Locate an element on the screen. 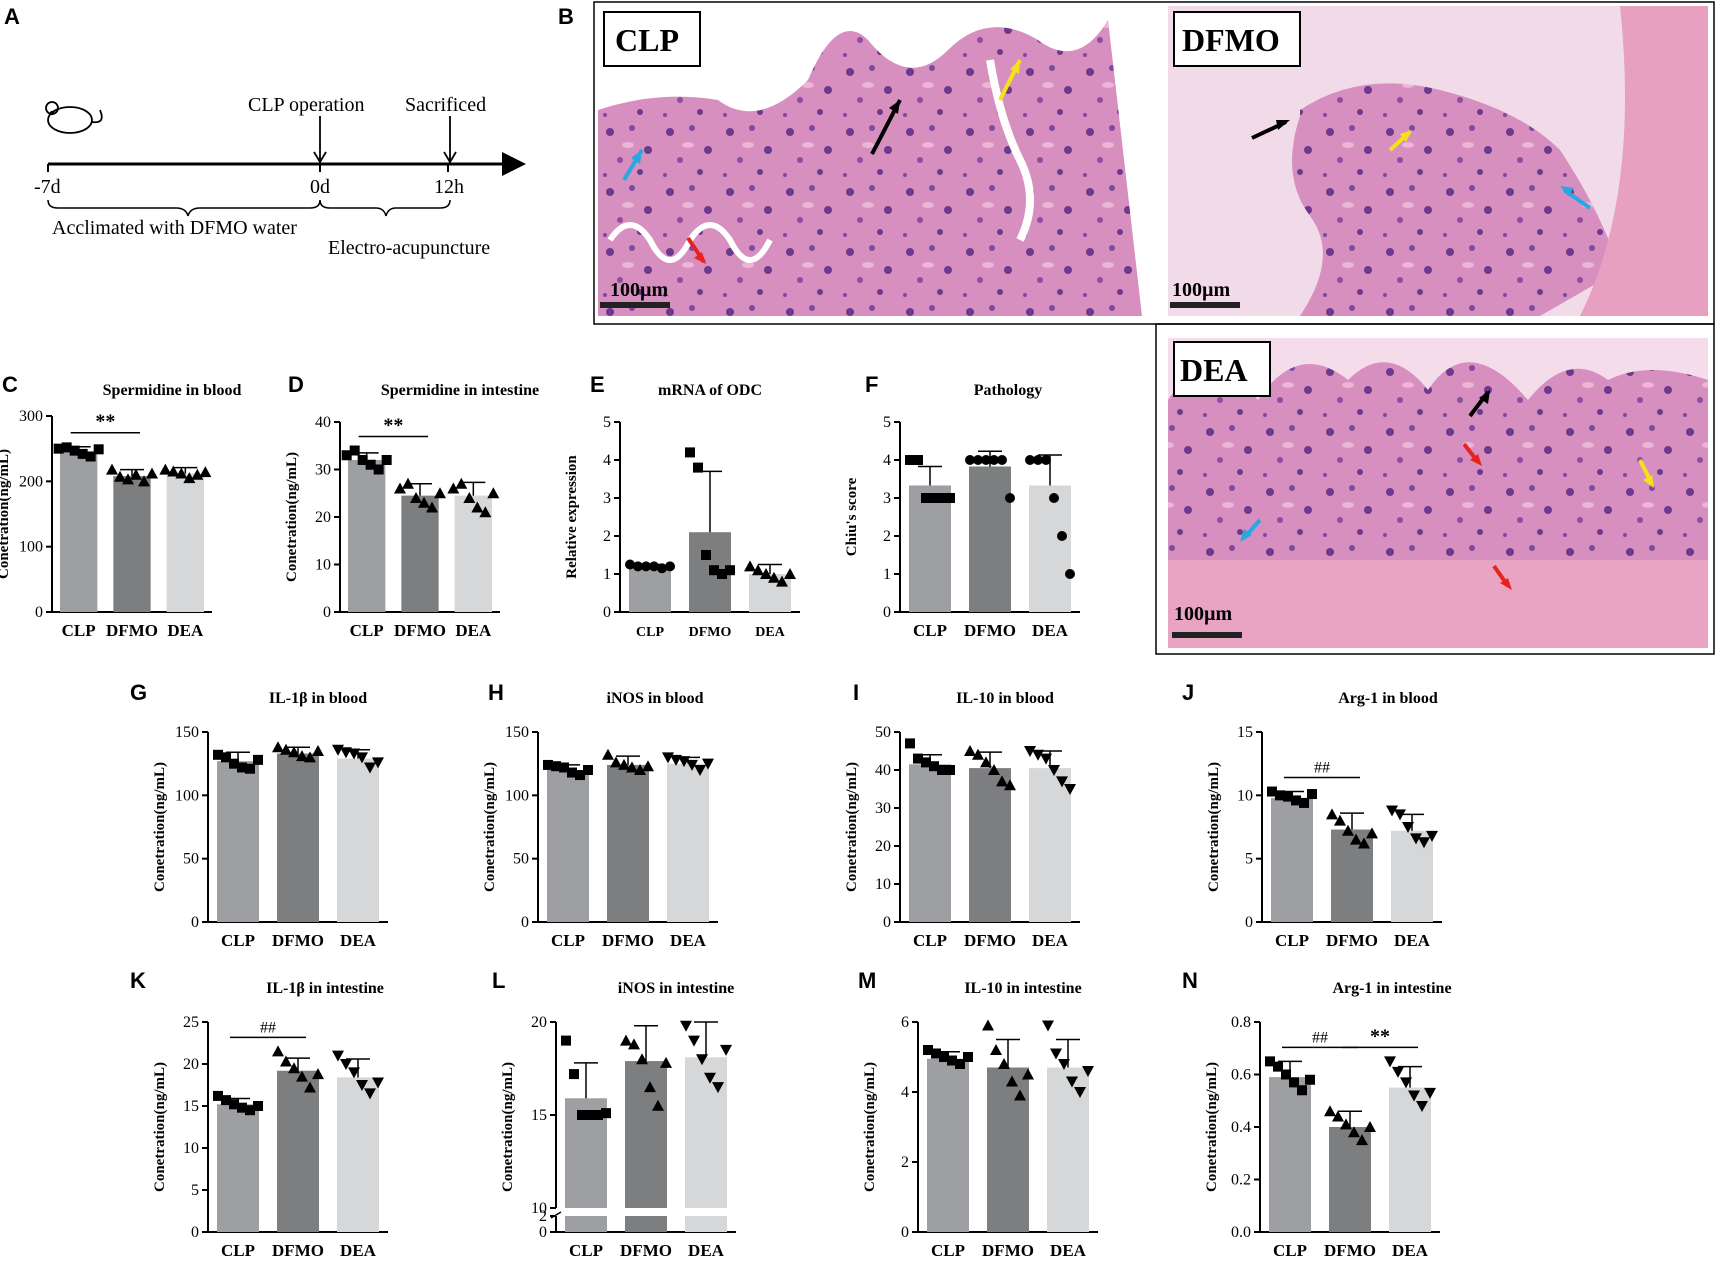 This screenshot has width=1716, height=1269. y-tick-label: 0.0 is located at coordinates (1241, 1232).